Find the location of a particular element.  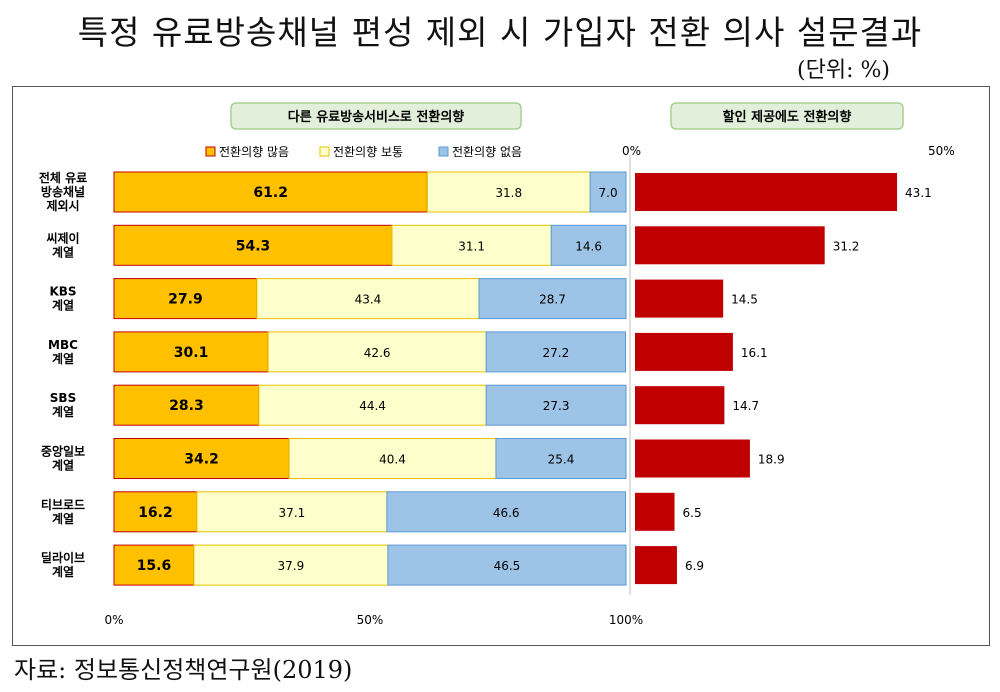

stacked-bar-value: 34.2 is located at coordinates (201, 460).